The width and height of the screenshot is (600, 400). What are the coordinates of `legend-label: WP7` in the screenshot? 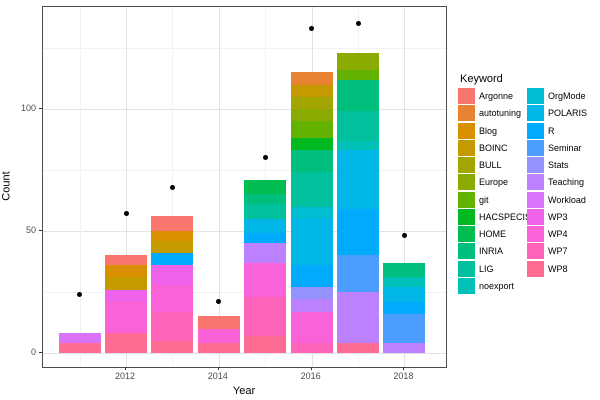 It's located at (558, 251).